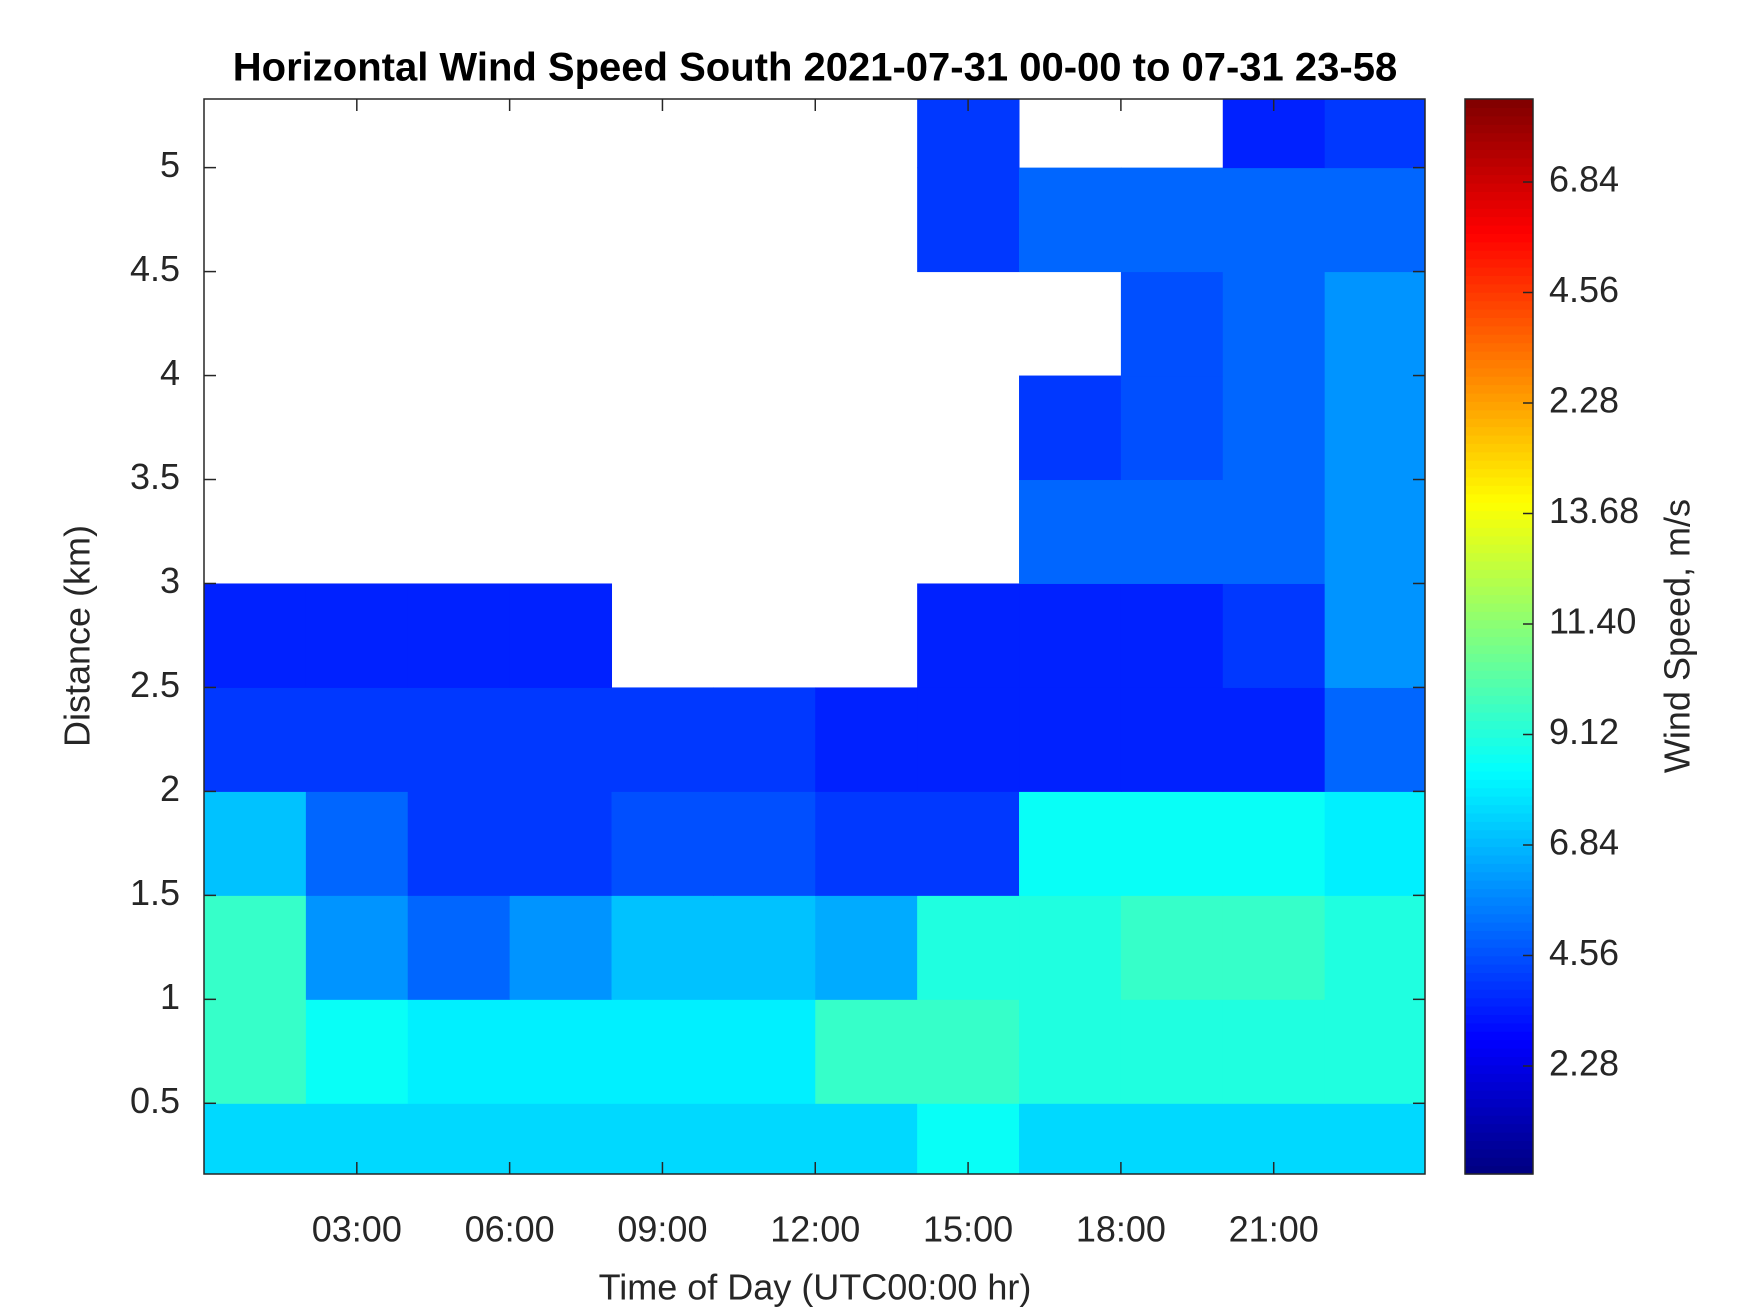 Image resolution: width=1750 pixels, height=1313 pixels. Describe the element at coordinates (968, 1229) in the screenshot. I see `x-tick-label: 15:00` at that location.